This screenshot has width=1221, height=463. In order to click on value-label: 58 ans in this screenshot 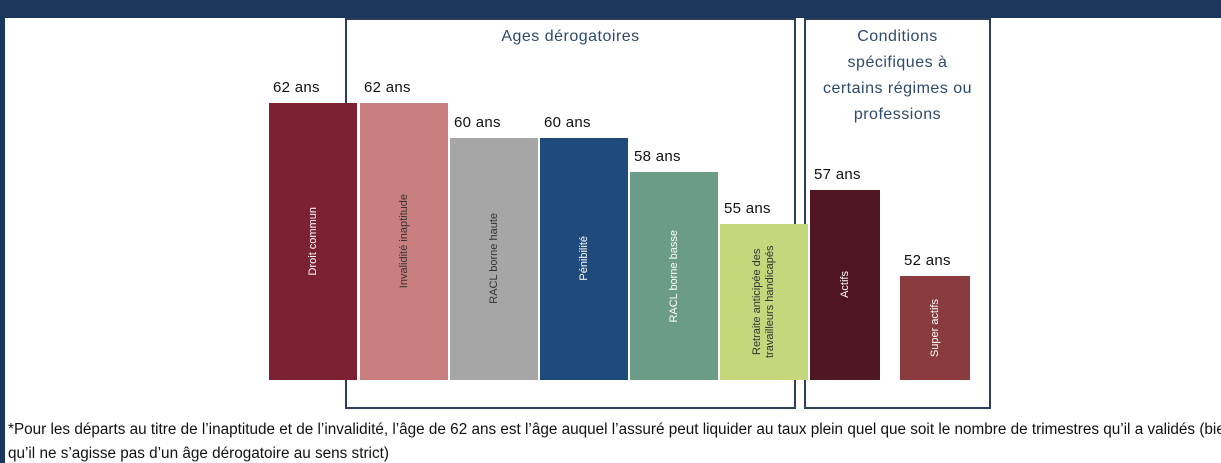, I will do `click(657, 157)`.